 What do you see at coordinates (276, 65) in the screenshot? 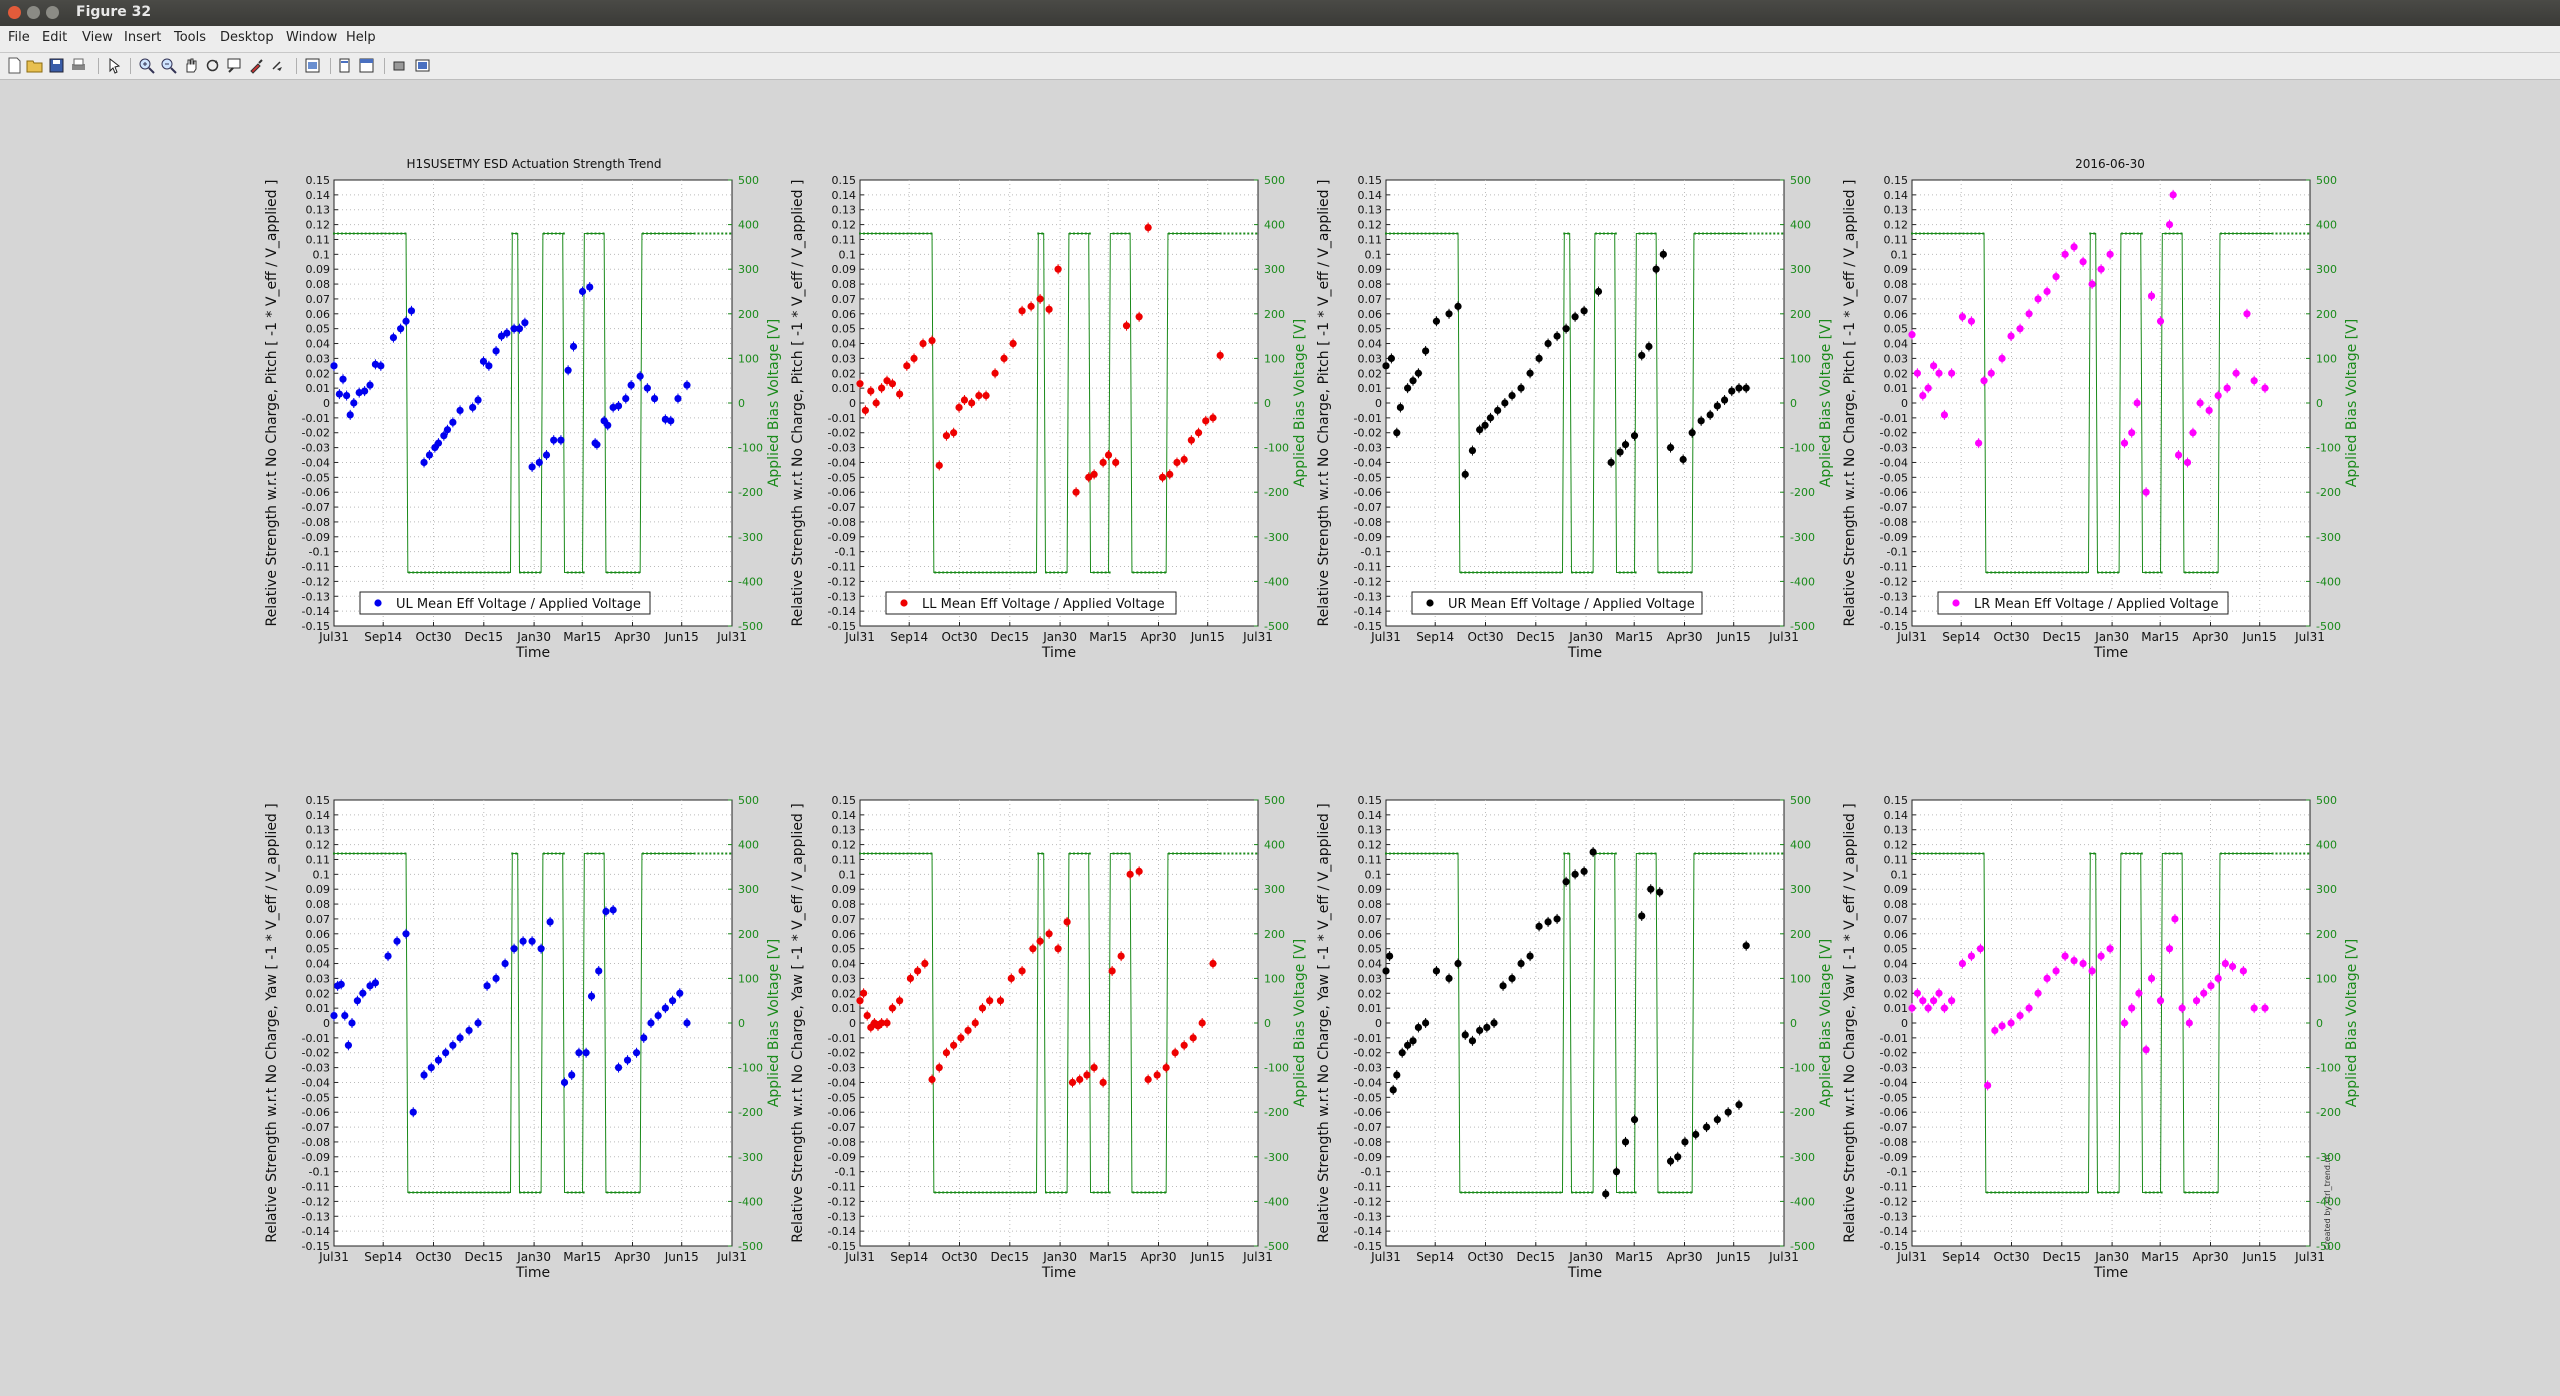
I see `link-icon` at bounding box center [276, 65].